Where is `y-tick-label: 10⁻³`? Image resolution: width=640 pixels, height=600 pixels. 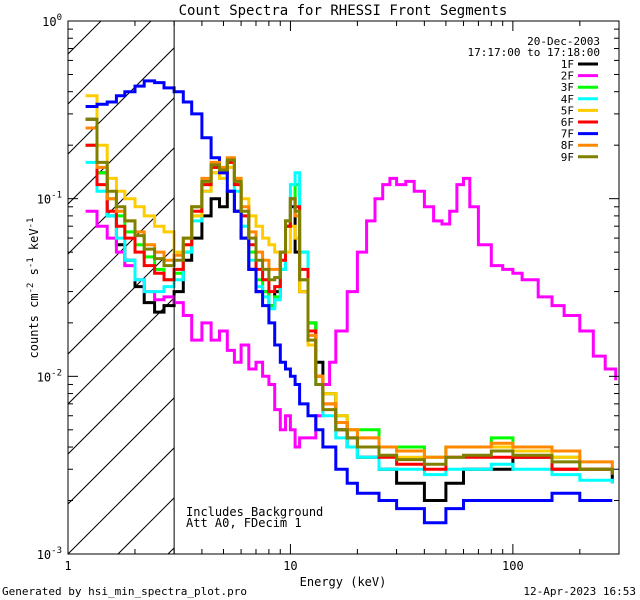 y-tick-label: 10⁻³ is located at coordinates (49, 554).